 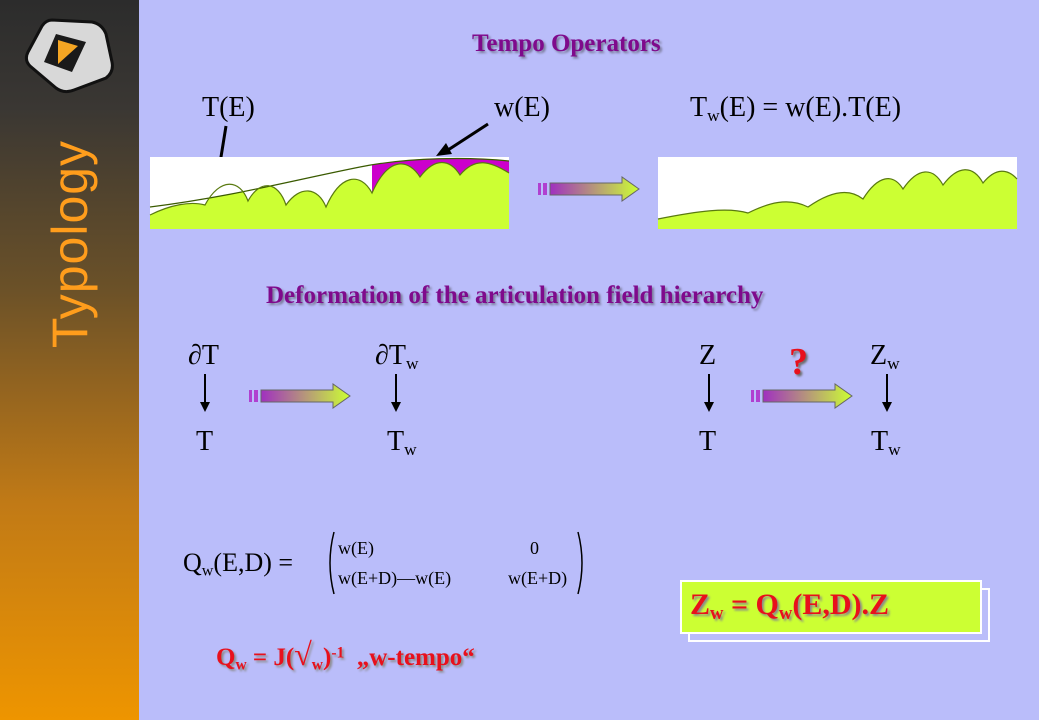 What do you see at coordinates (798, 362) in the screenshot?
I see `question-mark: ?` at bounding box center [798, 362].